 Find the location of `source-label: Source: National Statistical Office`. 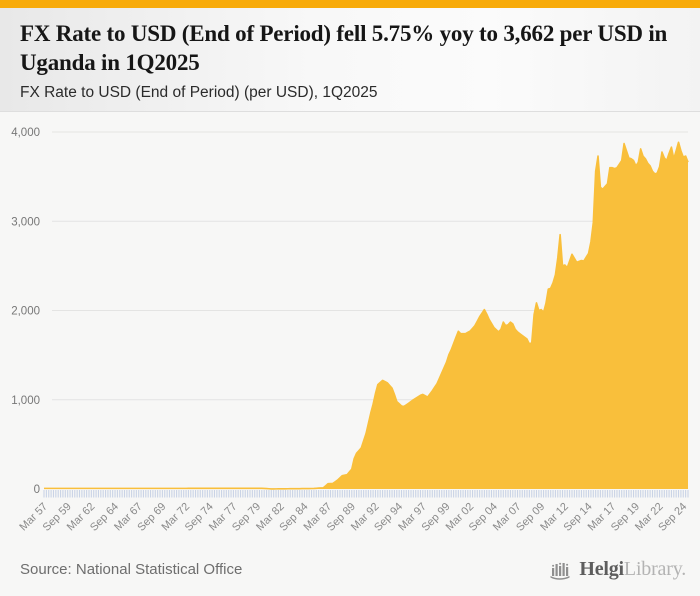

source-label: Source: National Statistical Office is located at coordinates (131, 569).